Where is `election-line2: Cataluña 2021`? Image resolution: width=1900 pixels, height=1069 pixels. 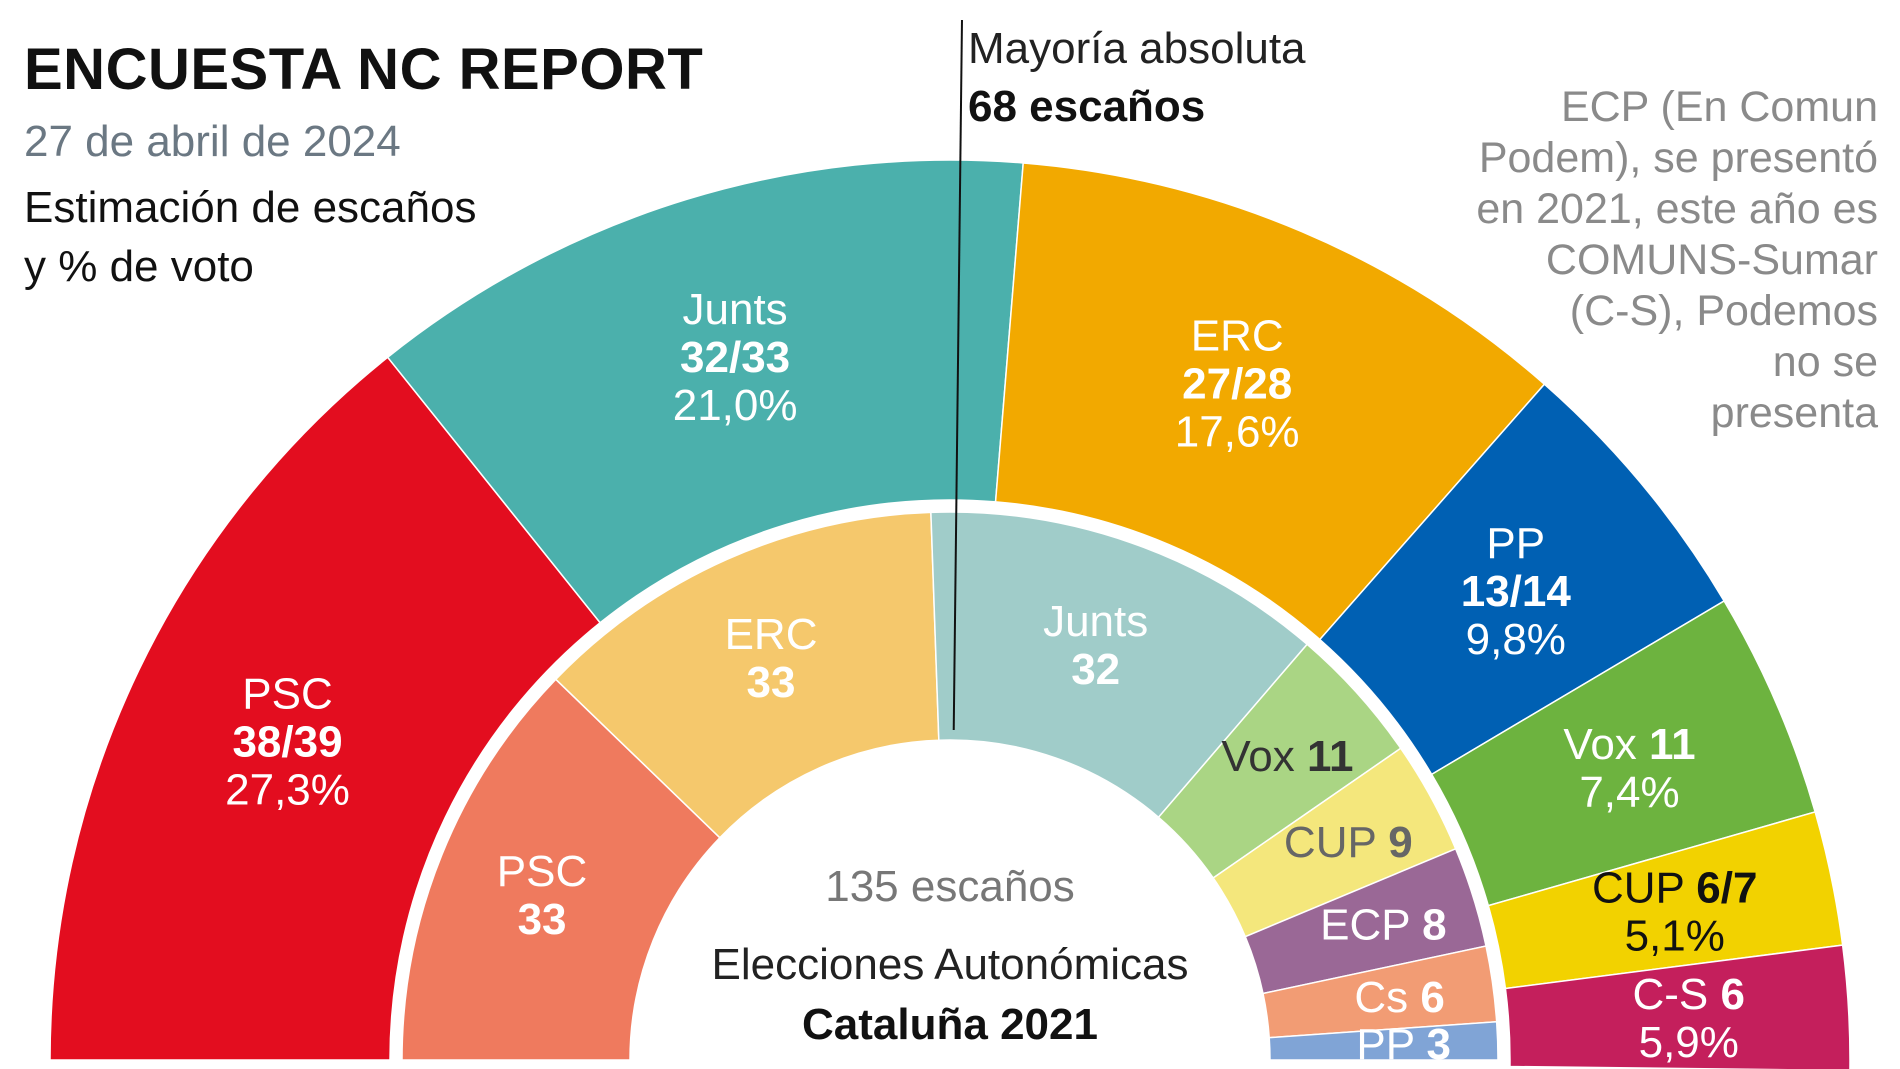 election-line2: Cataluña 2021 is located at coordinates (950, 1024).